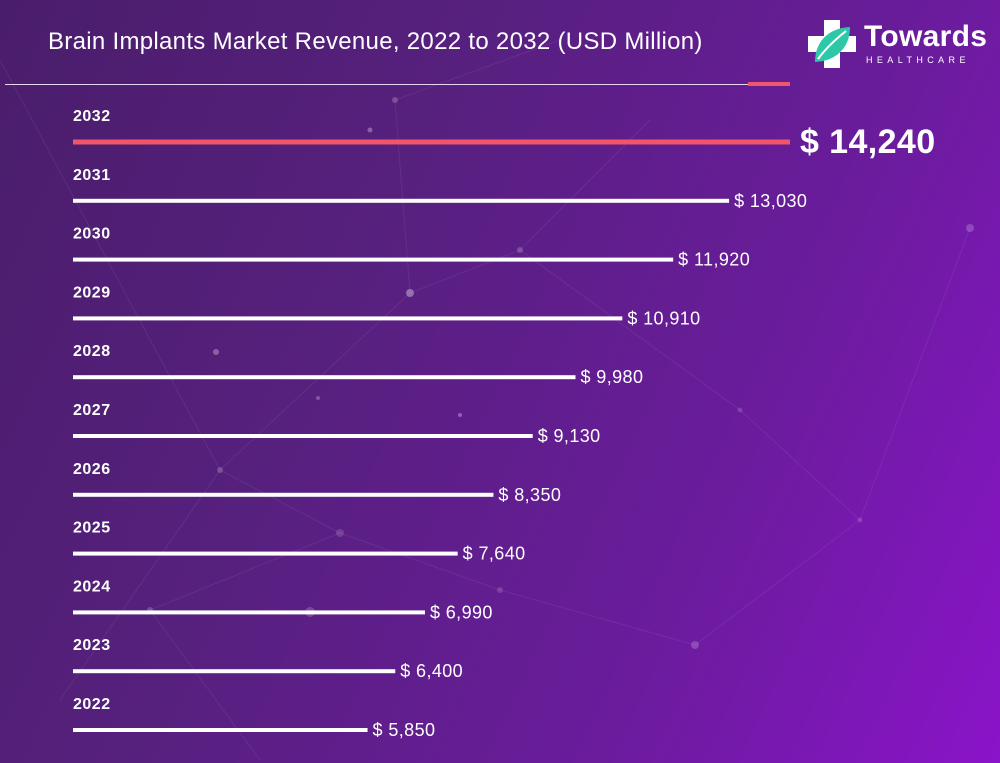 This screenshot has width=1000, height=763. Describe the element at coordinates (220, 730) in the screenshot. I see `bar-2022` at that location.